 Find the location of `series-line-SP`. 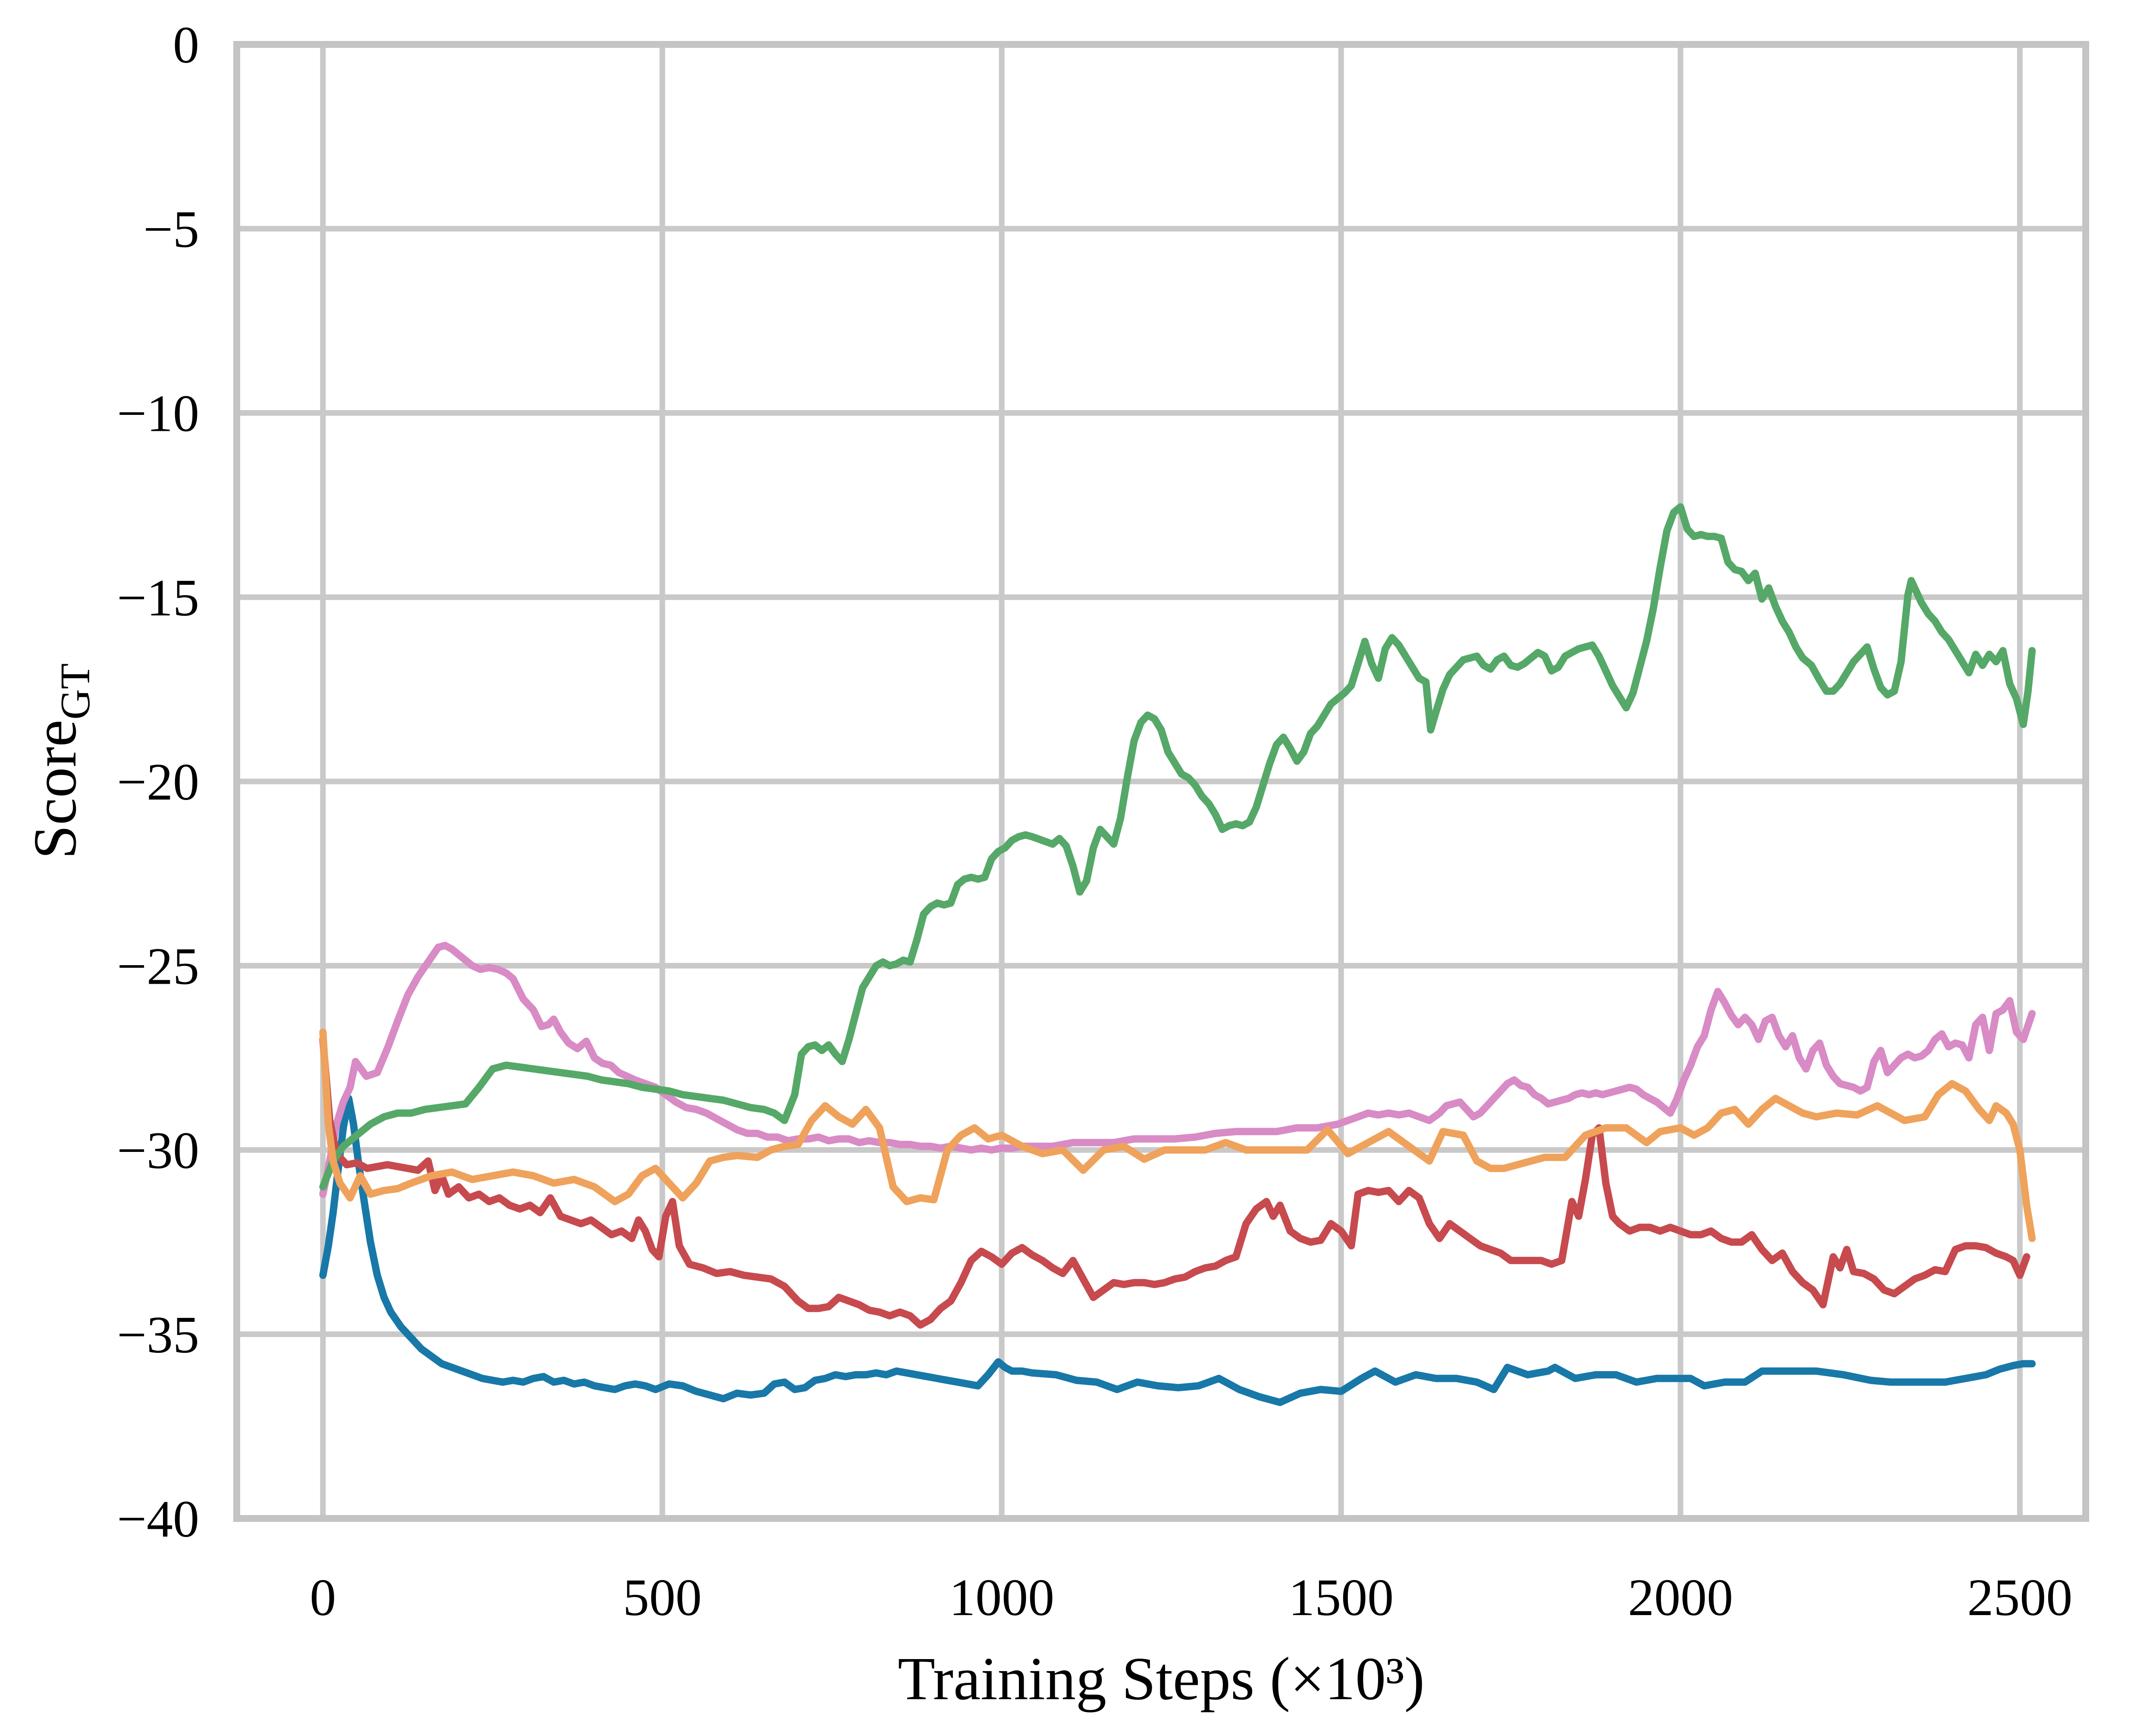

series-line-SP is located at coordinates (1177, 1069).